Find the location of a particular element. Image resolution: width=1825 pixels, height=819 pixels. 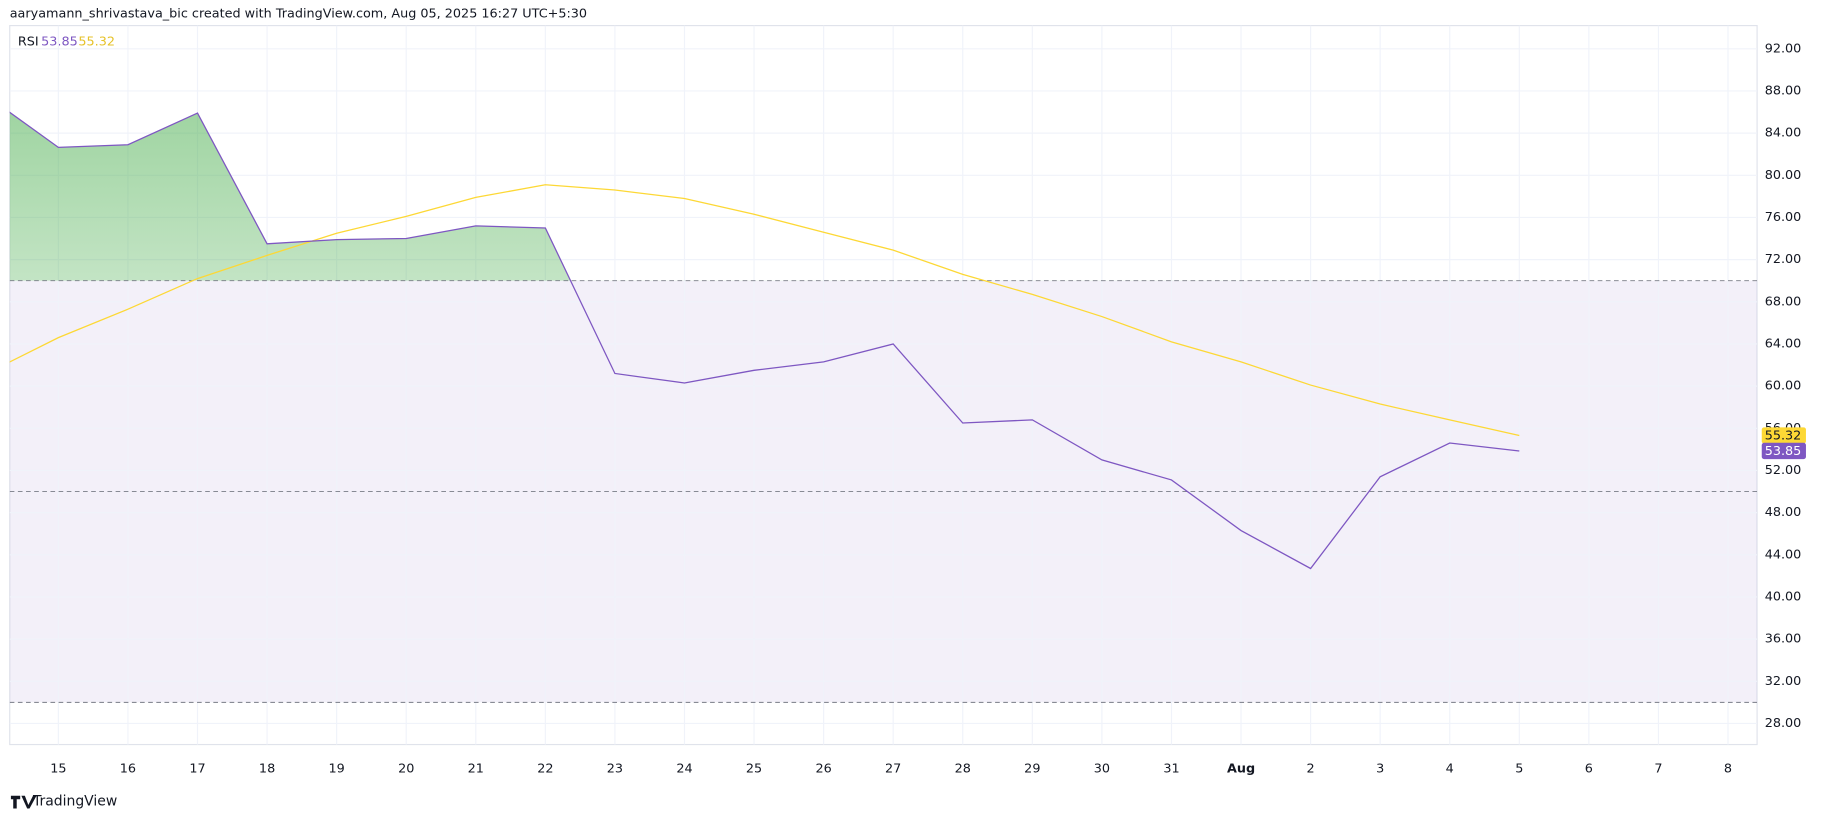

x-tick-label: 24 is located at coordinates (684, 768).